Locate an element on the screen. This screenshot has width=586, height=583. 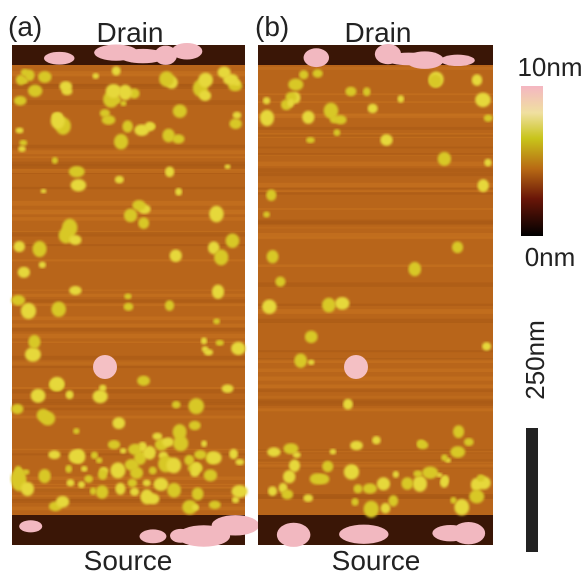
source-label: Source is located at coordinates (376, 560).